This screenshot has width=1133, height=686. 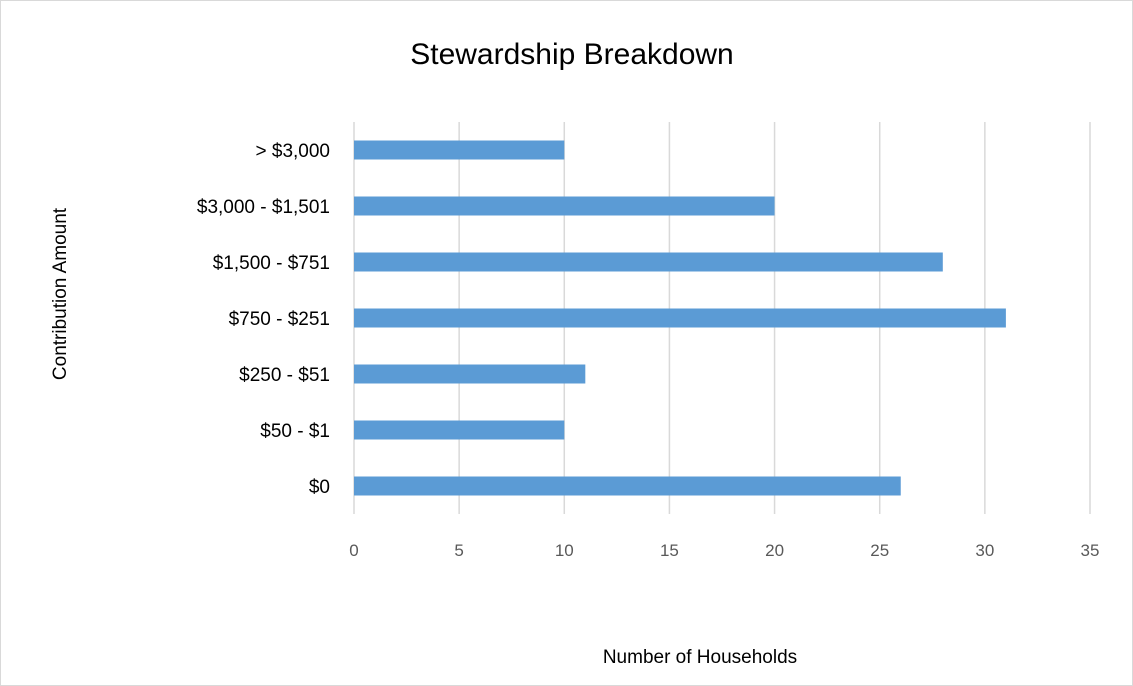 I want to click on chart-title: Stewardship Breakdown, so click(x=572, y=54).